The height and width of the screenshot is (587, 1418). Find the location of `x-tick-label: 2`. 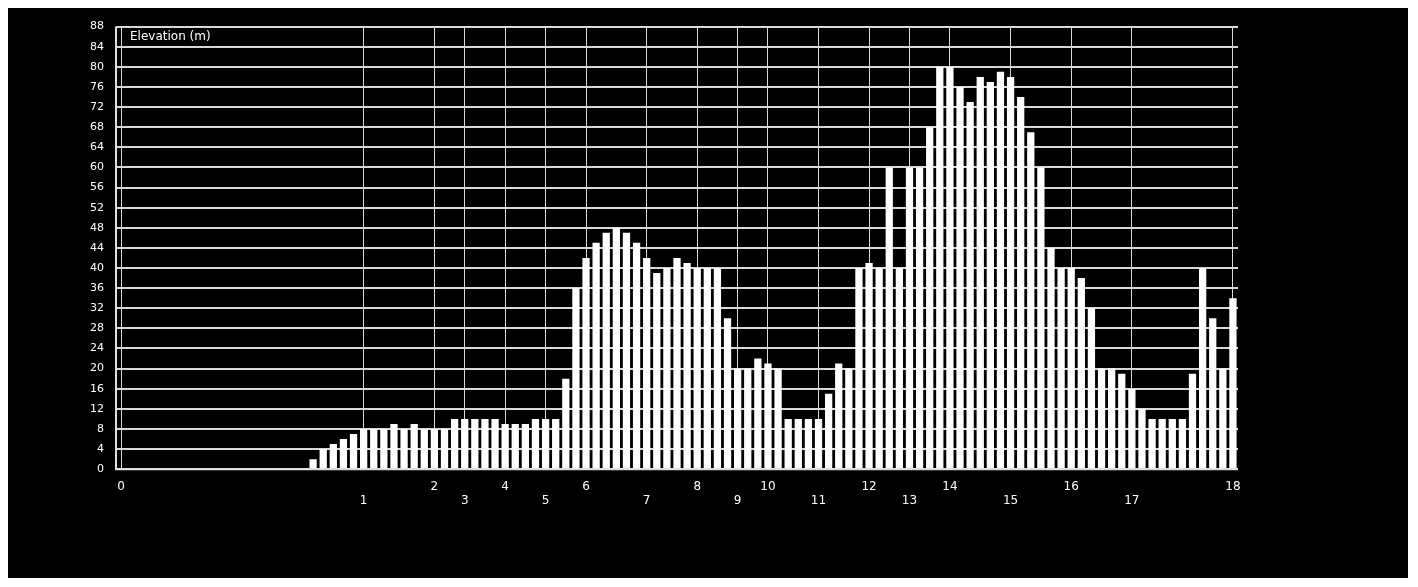

x-tick-label: 2 is located at coordinates (434, 485).